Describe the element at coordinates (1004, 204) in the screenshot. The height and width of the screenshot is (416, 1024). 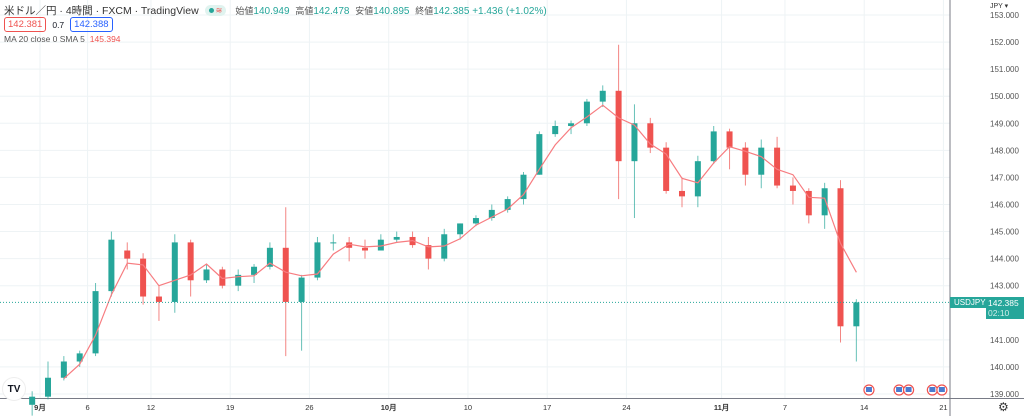
I see `y-tick-label: 146.000` at that location.